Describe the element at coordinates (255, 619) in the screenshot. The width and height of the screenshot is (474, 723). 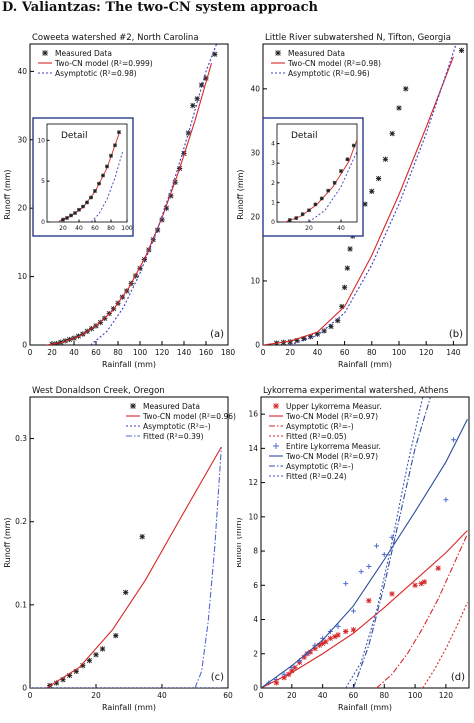
I see `y-tick-label-d-2: 4` at that location.